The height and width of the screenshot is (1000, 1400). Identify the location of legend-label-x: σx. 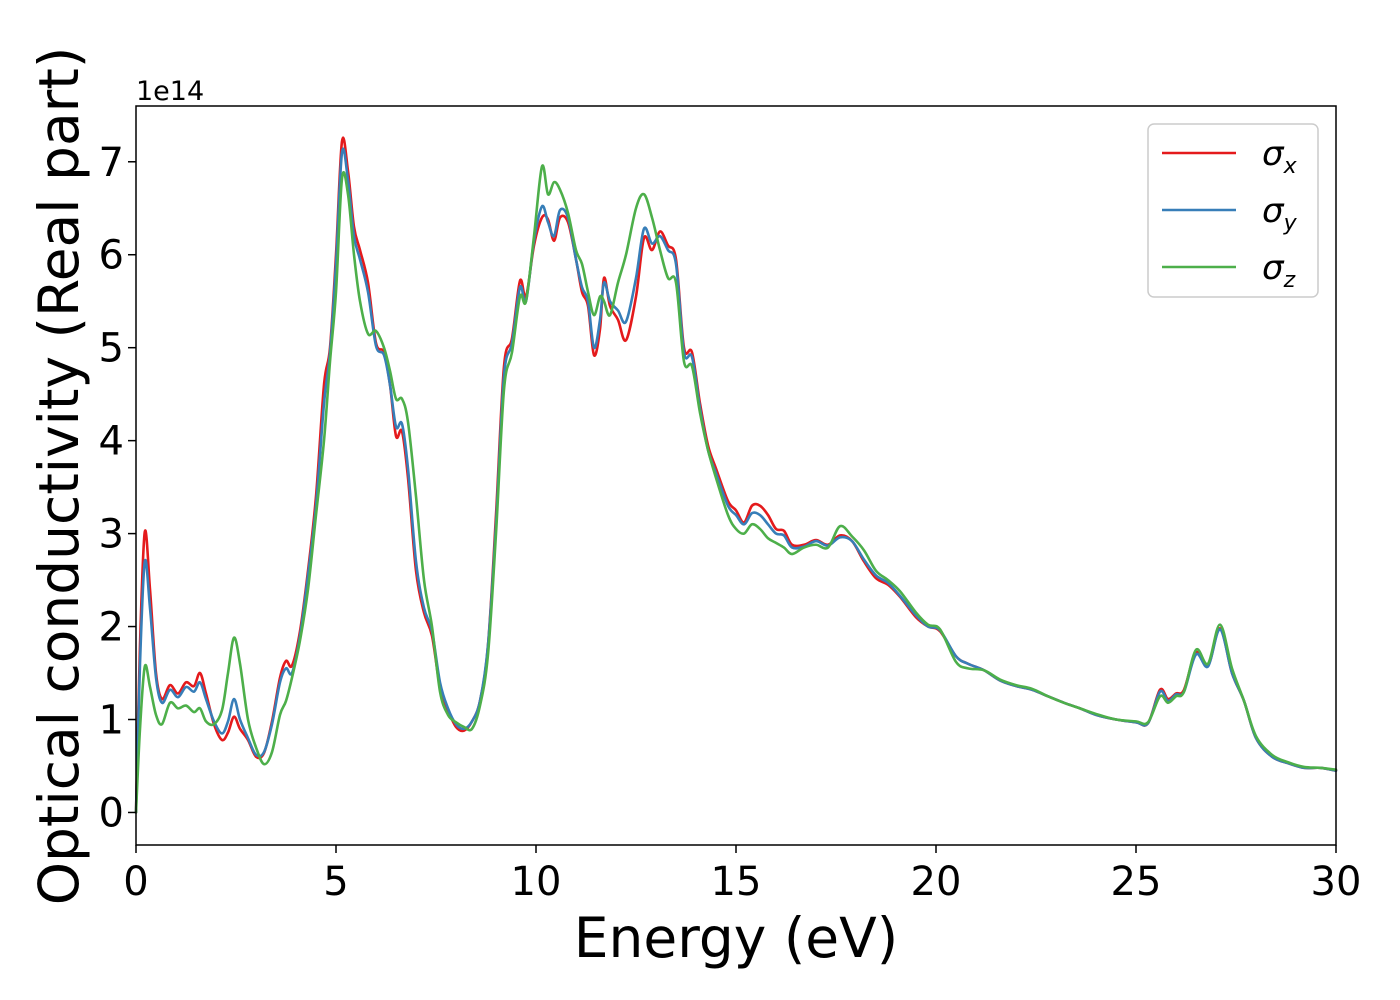
(1280, 156).